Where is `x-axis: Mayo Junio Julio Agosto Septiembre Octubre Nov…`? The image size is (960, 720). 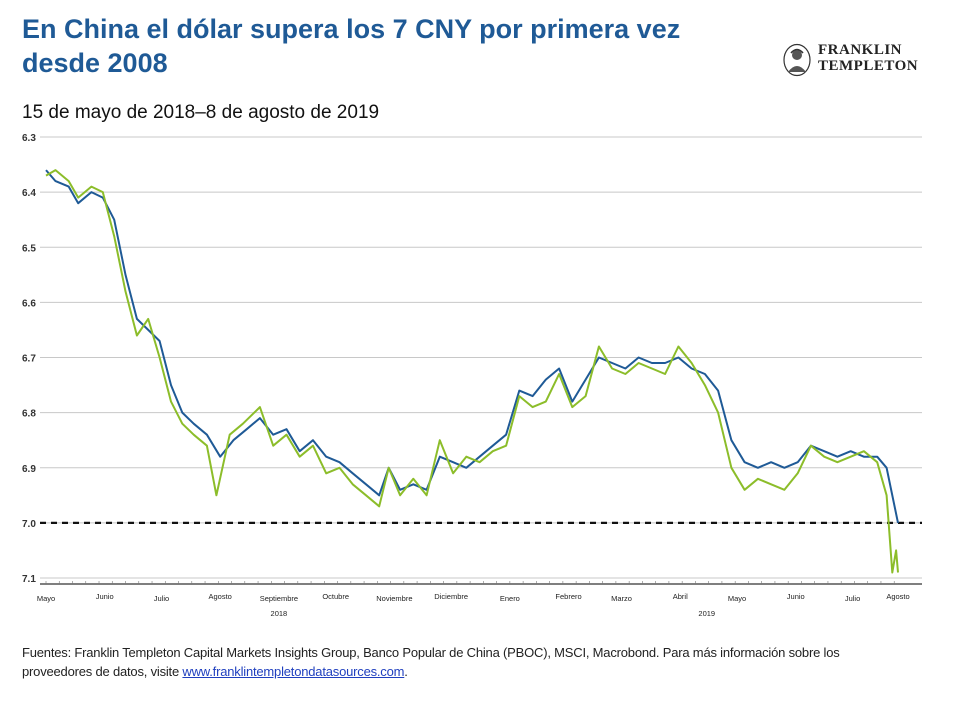 x-axis: Mayo Junio Julio Agosto Septiembre Octubre Nov… is located at coordinates (479, 599).